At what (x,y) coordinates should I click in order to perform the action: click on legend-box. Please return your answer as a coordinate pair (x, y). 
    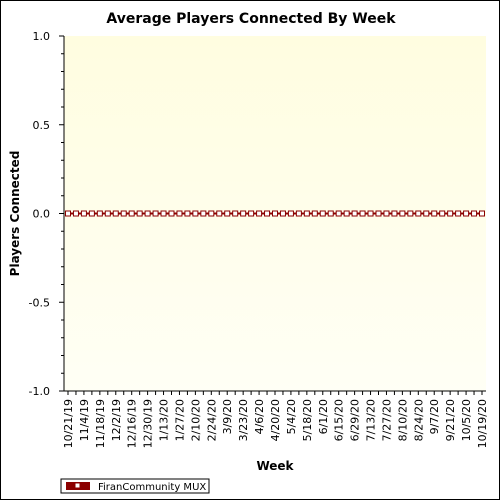
    Looking at the image, I should click on (135, 486).